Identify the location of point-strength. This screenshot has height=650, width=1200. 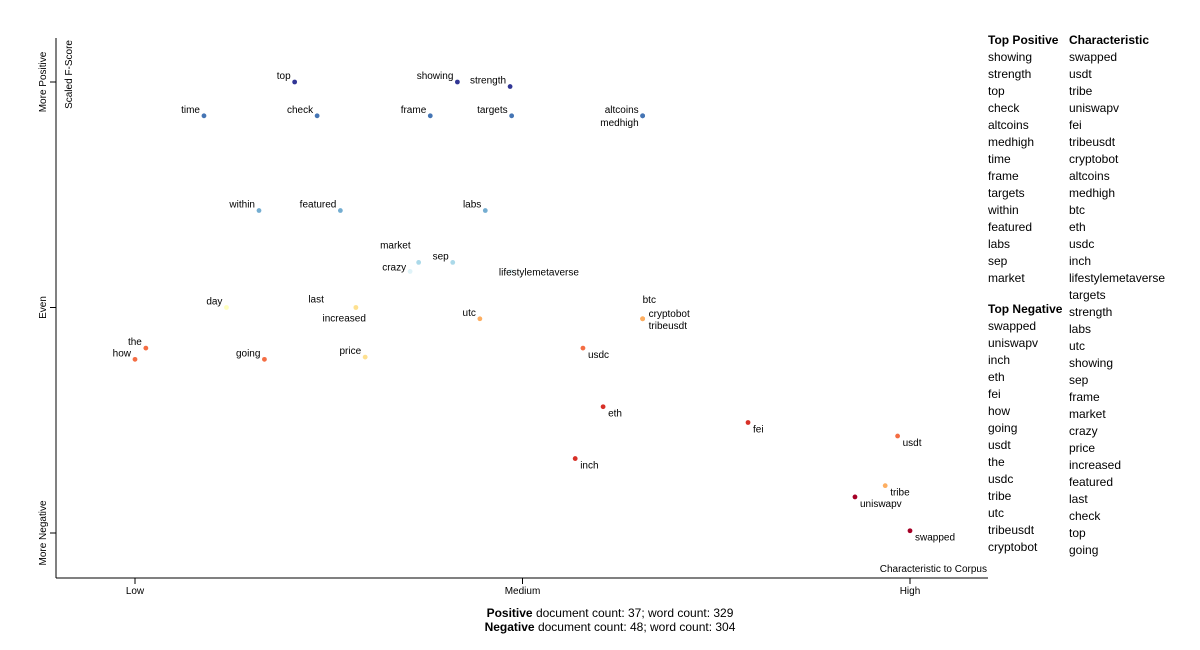
(510, 86).